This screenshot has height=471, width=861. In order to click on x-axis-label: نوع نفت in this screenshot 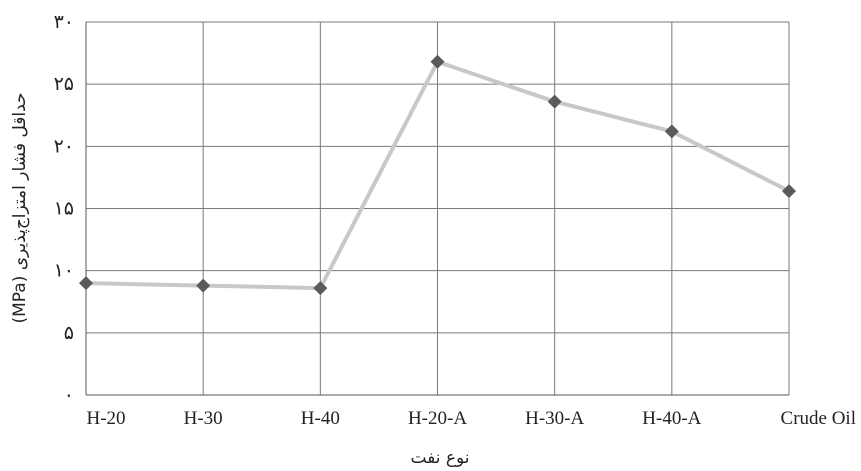, I will do `click(439, 458)`.